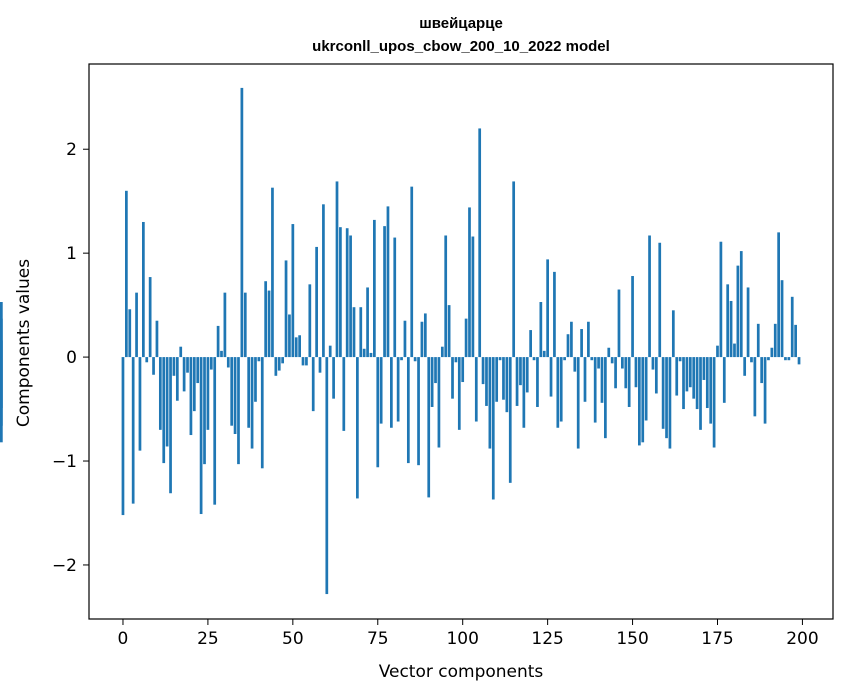  I want to click on x-tick-label: 25, so click(208, 639).